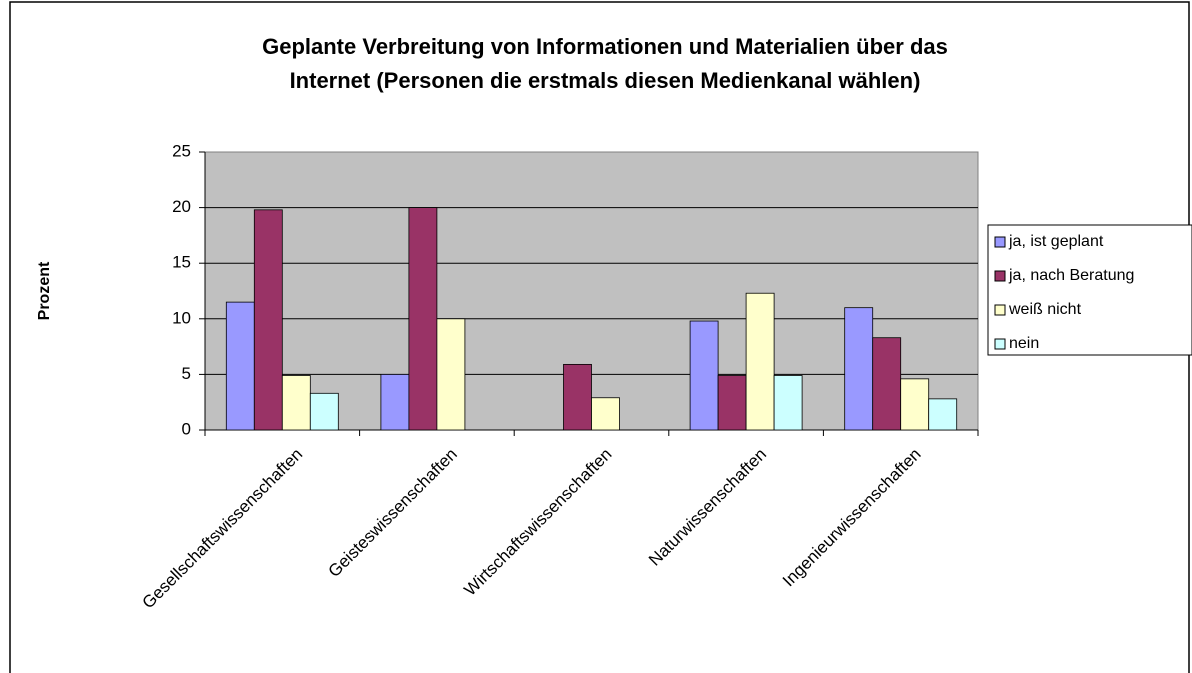  I want to click on legend-label: weiß nicht, so click(1045, 309).